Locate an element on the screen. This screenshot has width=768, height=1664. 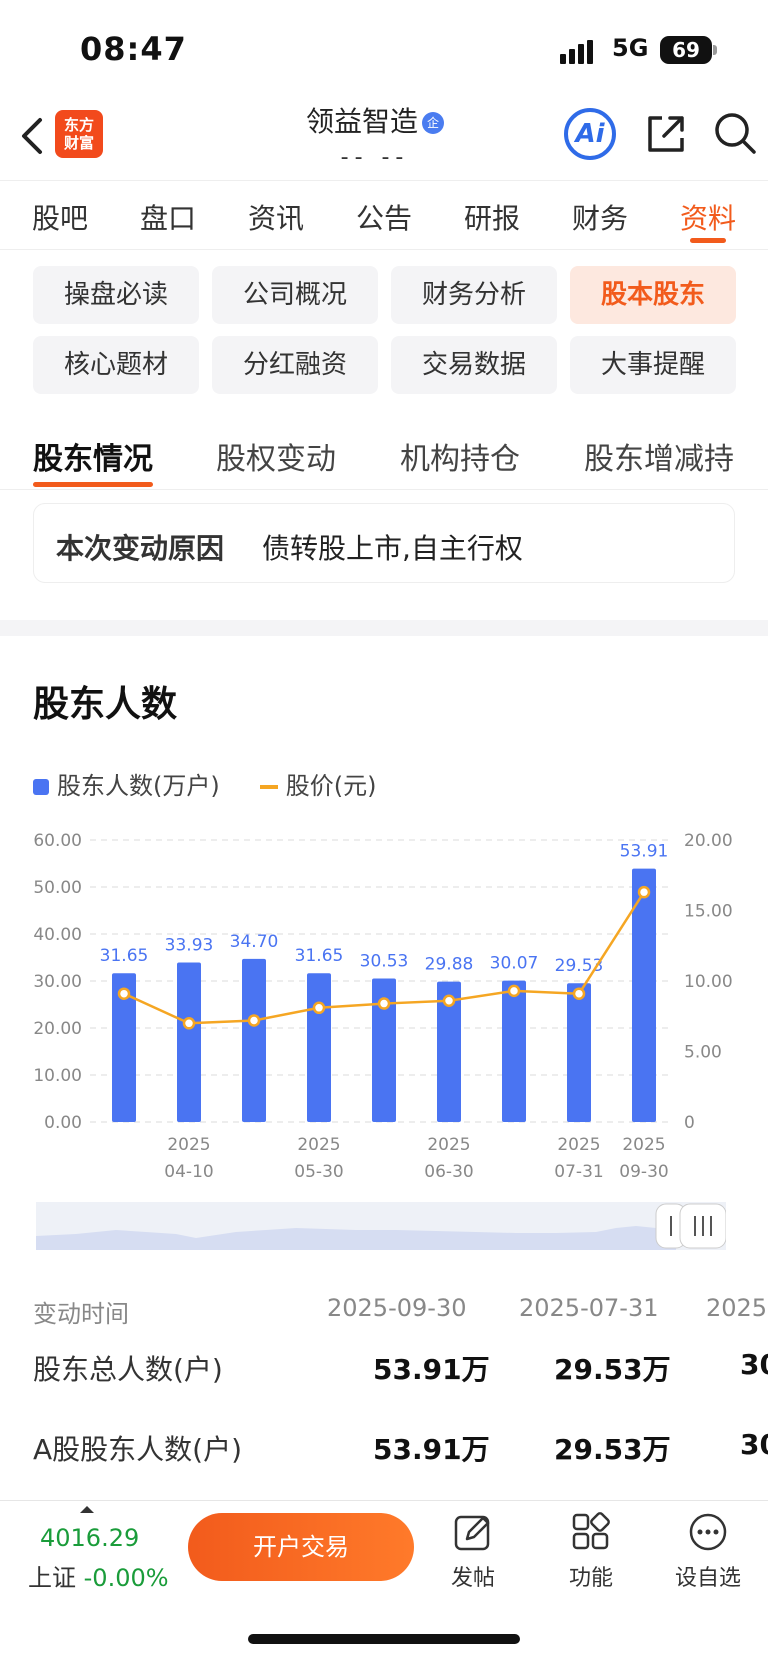
tab-research: 研报 is located at coordinates (492, 218).